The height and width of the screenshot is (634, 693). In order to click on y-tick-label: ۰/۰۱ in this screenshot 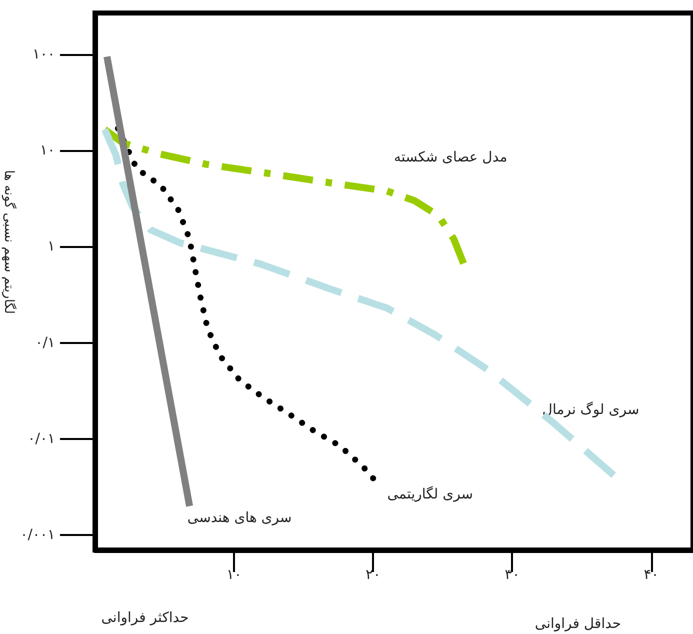, I will do `click(41, 438)`.